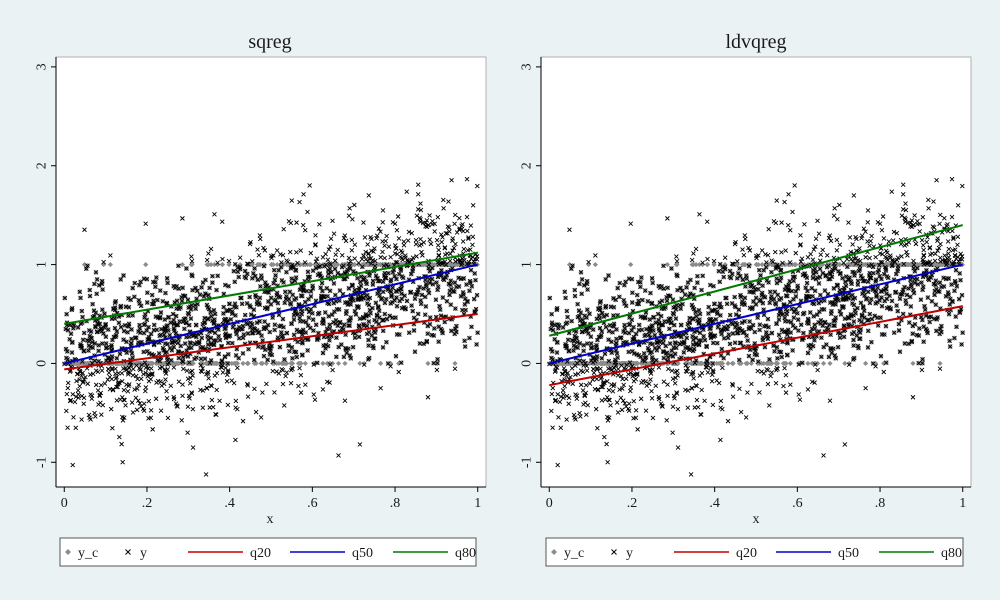 The image size is (1000, 600). Describe the element at coordinates (42, 462) in the screenshot. I see `y-tick-label: -1` at that location.